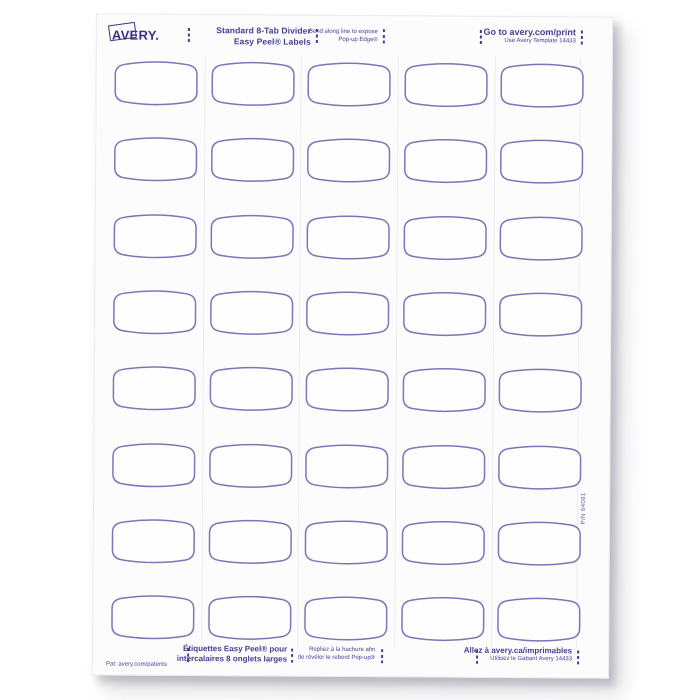 This screenshot has width=700, height=700. What do you see at coordinates (232, 658) in the screenshot?
I see `sheet-title-fr-line2: intercalaires 8 onglets larges` at bounding box center [232, 658].